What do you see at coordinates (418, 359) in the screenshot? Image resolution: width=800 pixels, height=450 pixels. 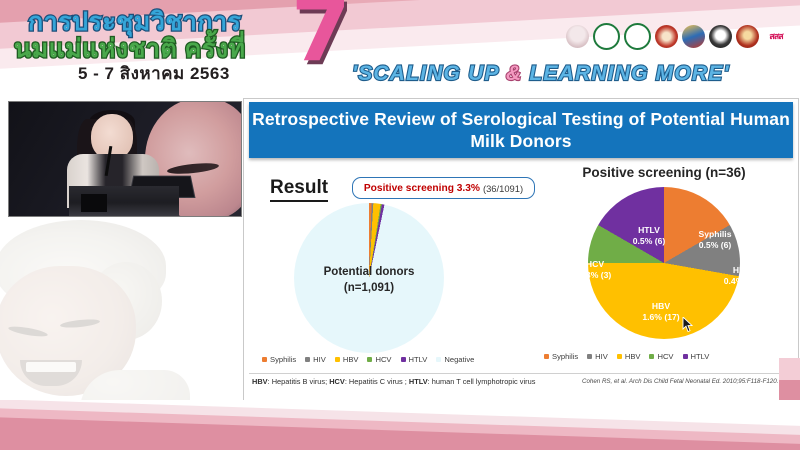 I see `legend-label-htlv: HTLV` at bounding box center [418, 359].